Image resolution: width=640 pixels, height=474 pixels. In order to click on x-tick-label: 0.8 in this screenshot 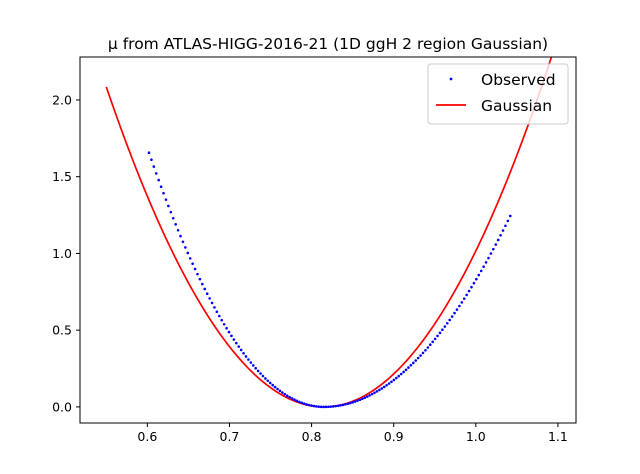, I will do `click(312, 436)`.